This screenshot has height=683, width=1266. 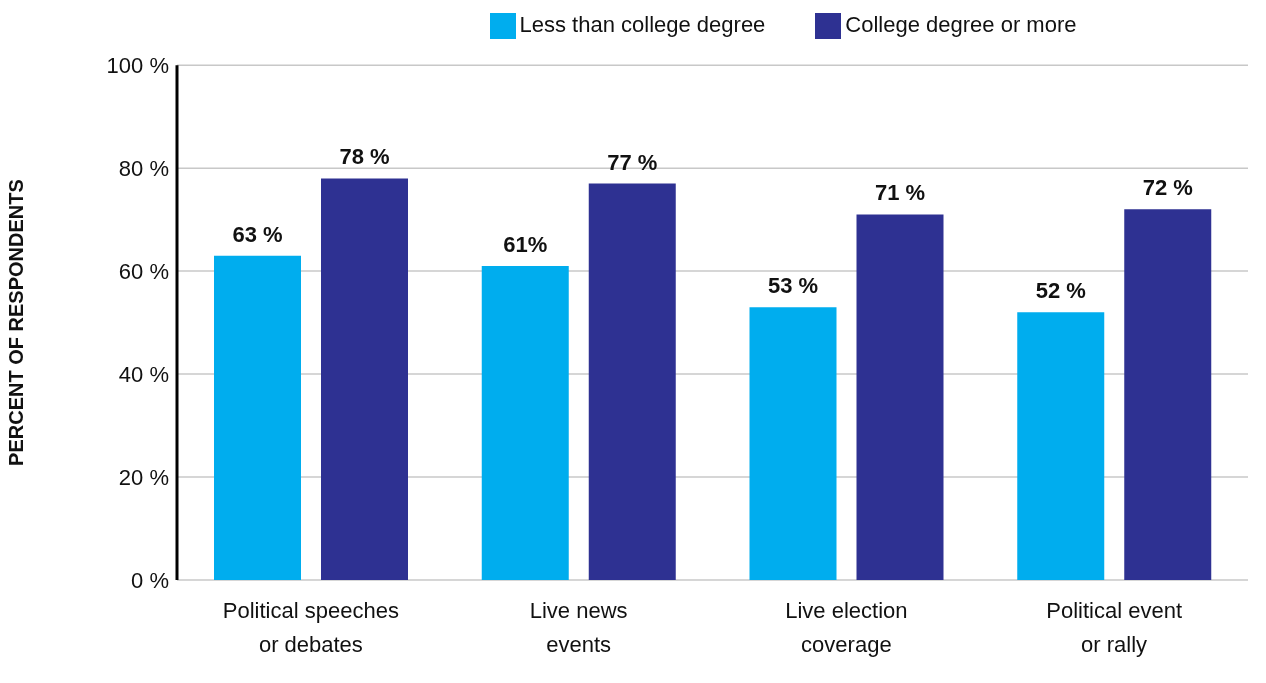 What do you see at coordinates (1167, 188) in the screenshot?
I see `data-label: 72 %` at bounding box center [1167, 188].